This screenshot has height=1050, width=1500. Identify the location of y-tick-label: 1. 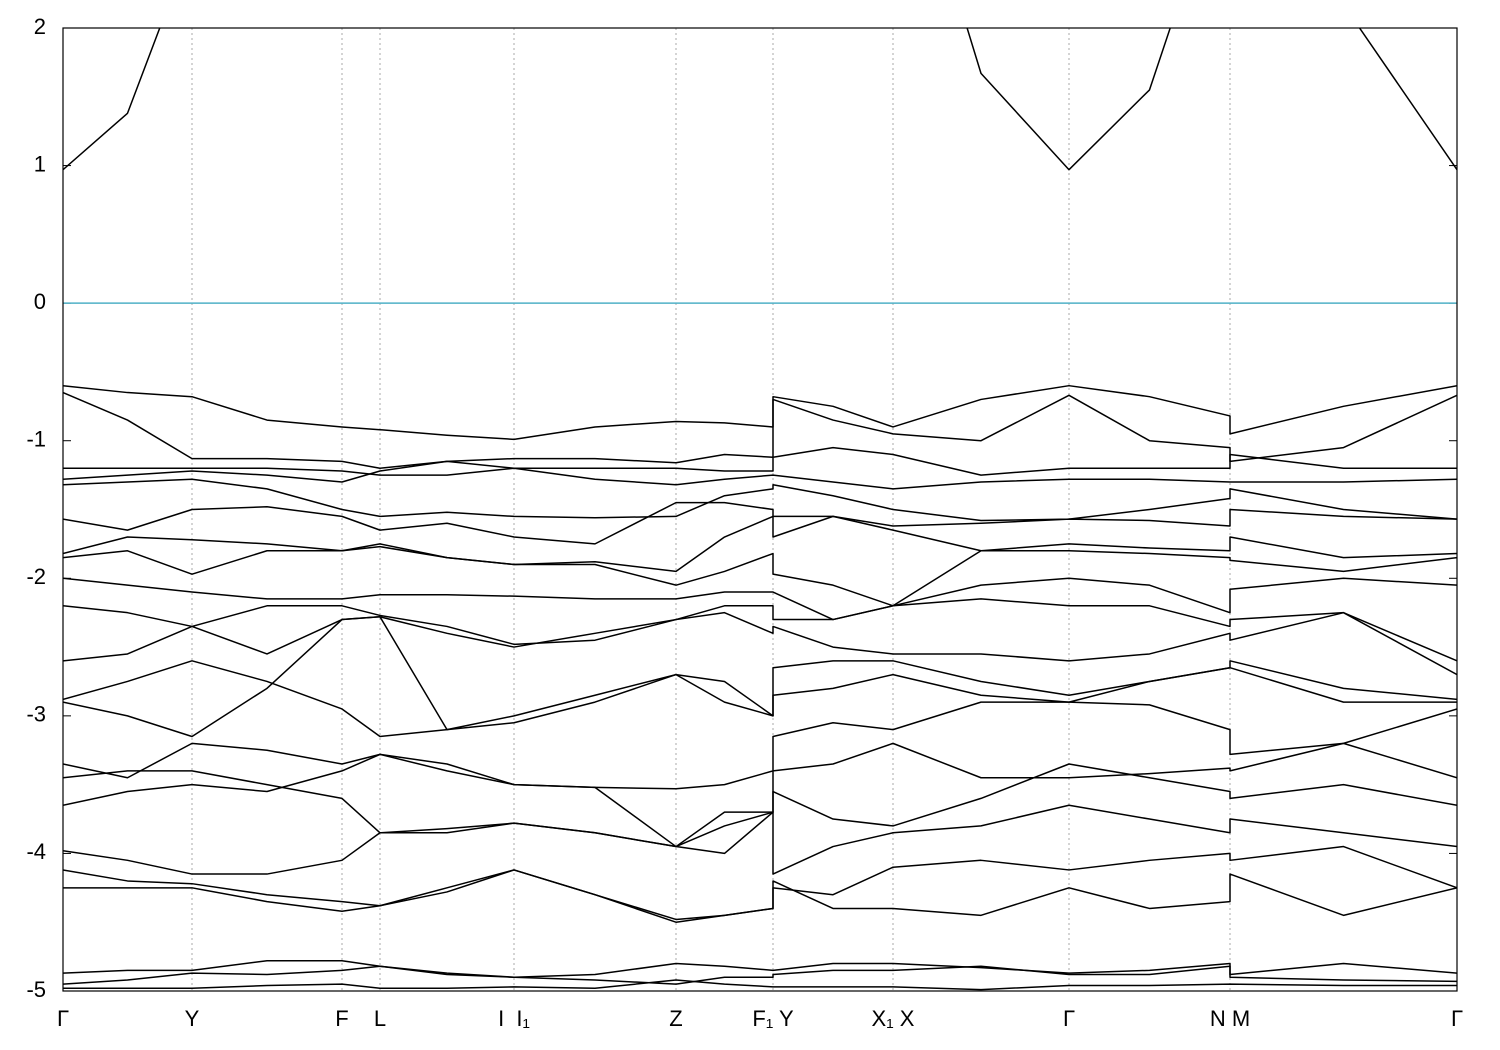
(40, 163).